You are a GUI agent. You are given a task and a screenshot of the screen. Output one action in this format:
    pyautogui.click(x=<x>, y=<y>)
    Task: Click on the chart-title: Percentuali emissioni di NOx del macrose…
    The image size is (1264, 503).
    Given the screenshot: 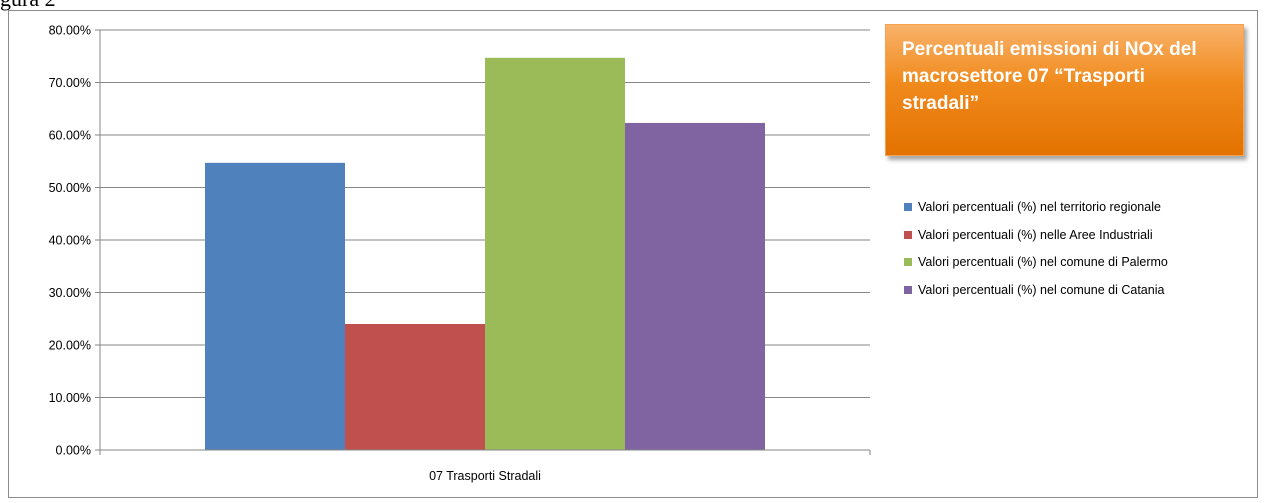 What is the action you would take?
    pyautogui.click(x=1049, y=76)
    